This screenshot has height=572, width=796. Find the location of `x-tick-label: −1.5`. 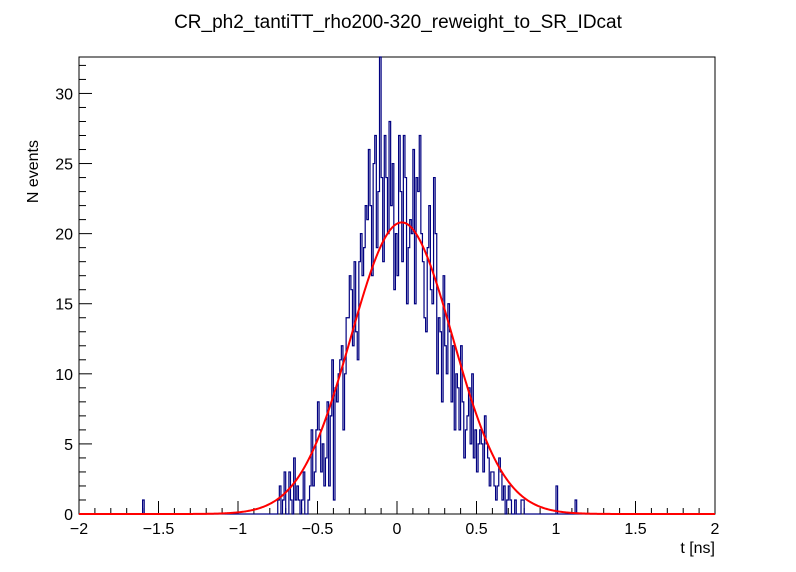

x-tick-label: −1.5 is located at coordinates (159, 529).